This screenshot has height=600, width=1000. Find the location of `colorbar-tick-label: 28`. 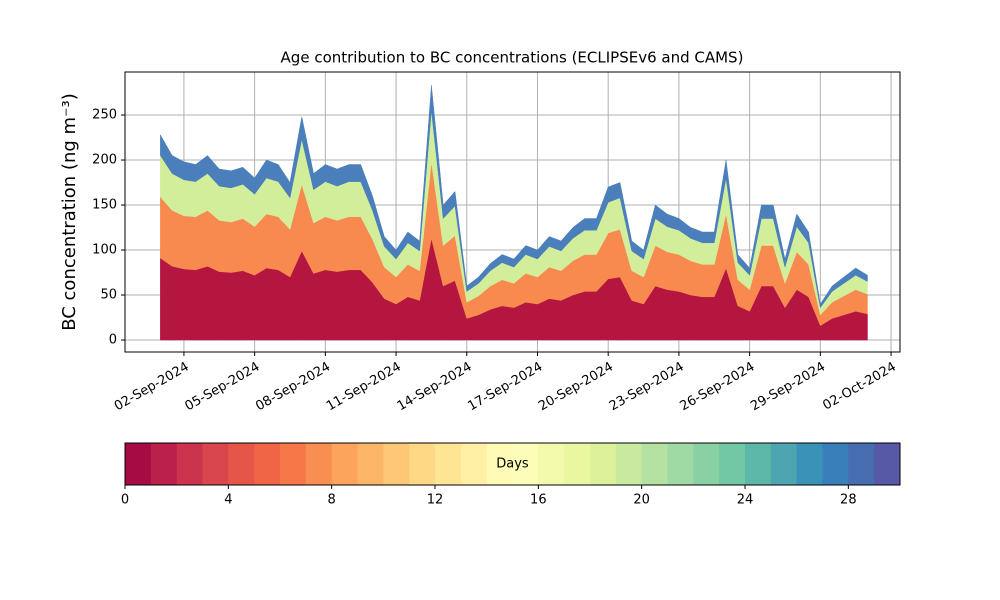

colorbar-tick-label: 28 is located at coordinates (848, 500).